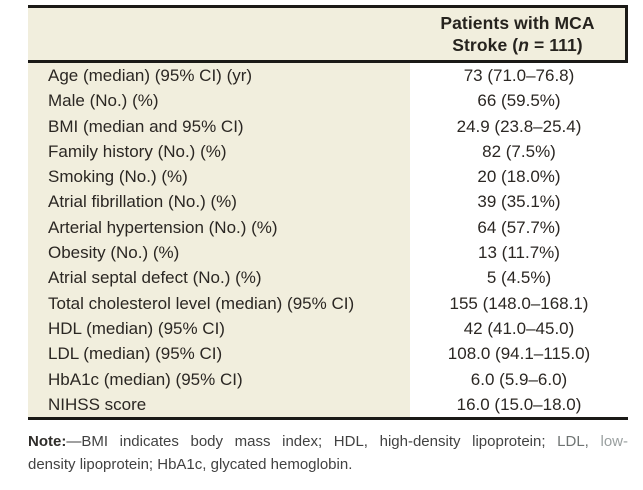 This screenshot has width=643, height=490. What do you see at coordinates (519, 177) in the screenshot?
I see `row-value: 20 (18.0%)` at bounding box center [519, 177].